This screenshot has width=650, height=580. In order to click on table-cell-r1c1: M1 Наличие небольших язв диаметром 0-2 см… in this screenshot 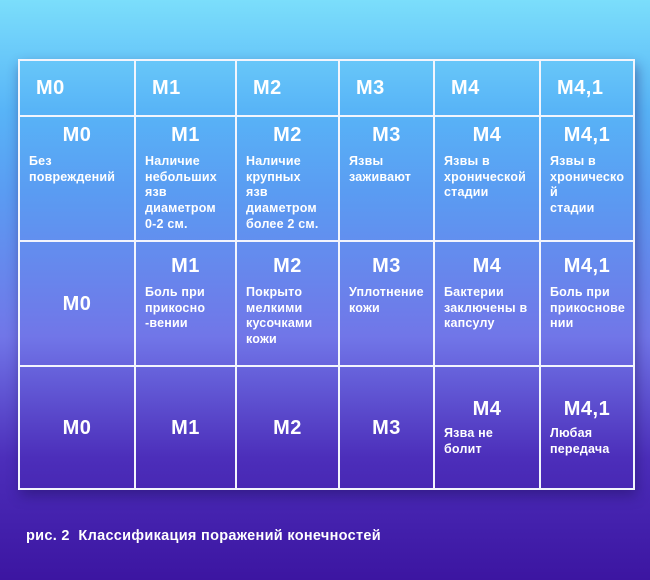, I will do `click(186, 179)`.